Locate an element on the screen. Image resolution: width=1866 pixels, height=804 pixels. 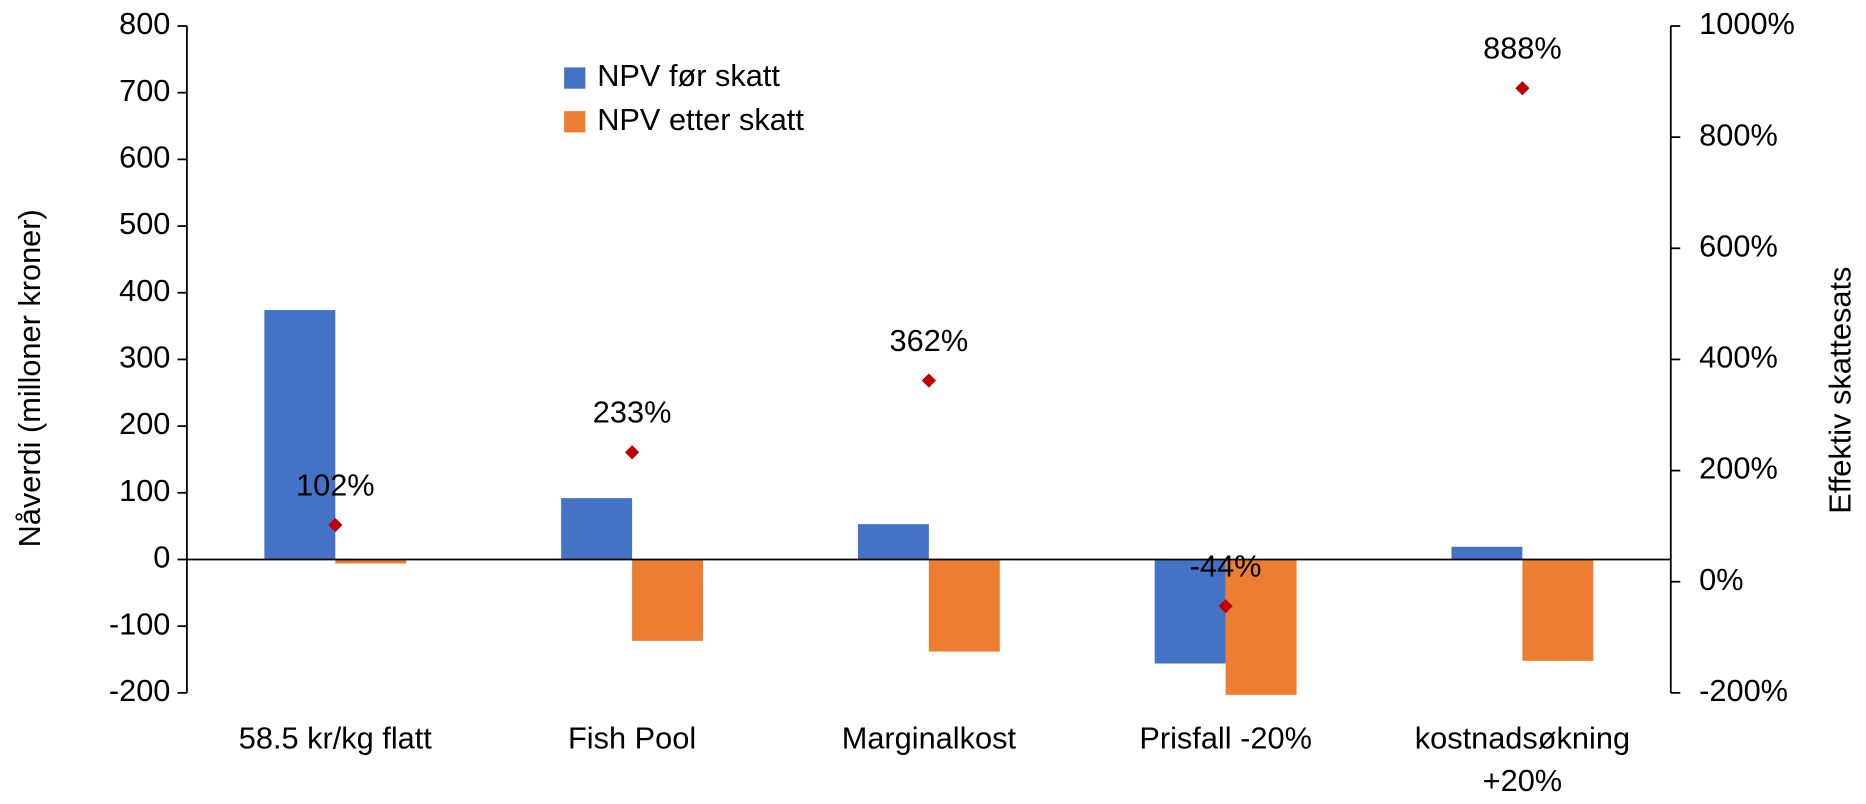
x-tick-label: 58.5 kr/kg flatt is located at coordinates (335, 738).